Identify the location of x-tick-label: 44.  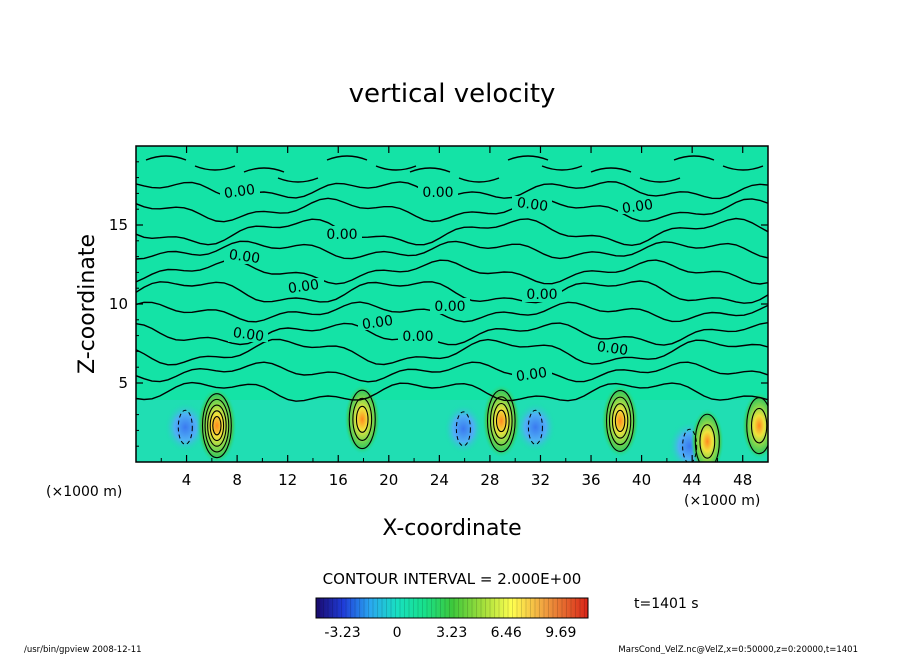
(692, 480).